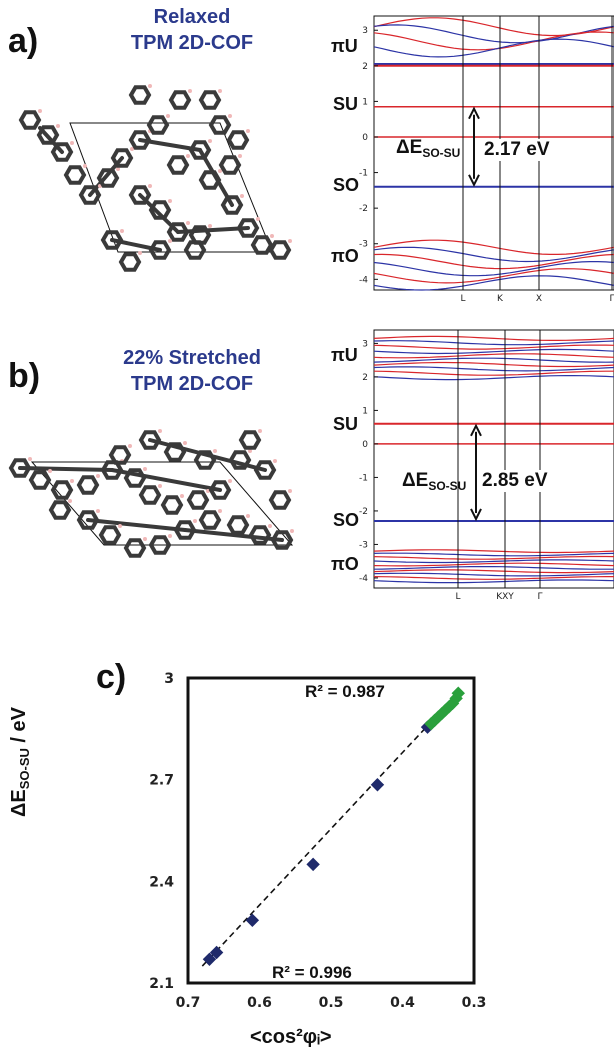 Image resolution: width=614 pixels, height=1063 pixels. Describe the element at coordinates (474, 113) in the screenshot. I see `gap-arrow-head-top` at that location.